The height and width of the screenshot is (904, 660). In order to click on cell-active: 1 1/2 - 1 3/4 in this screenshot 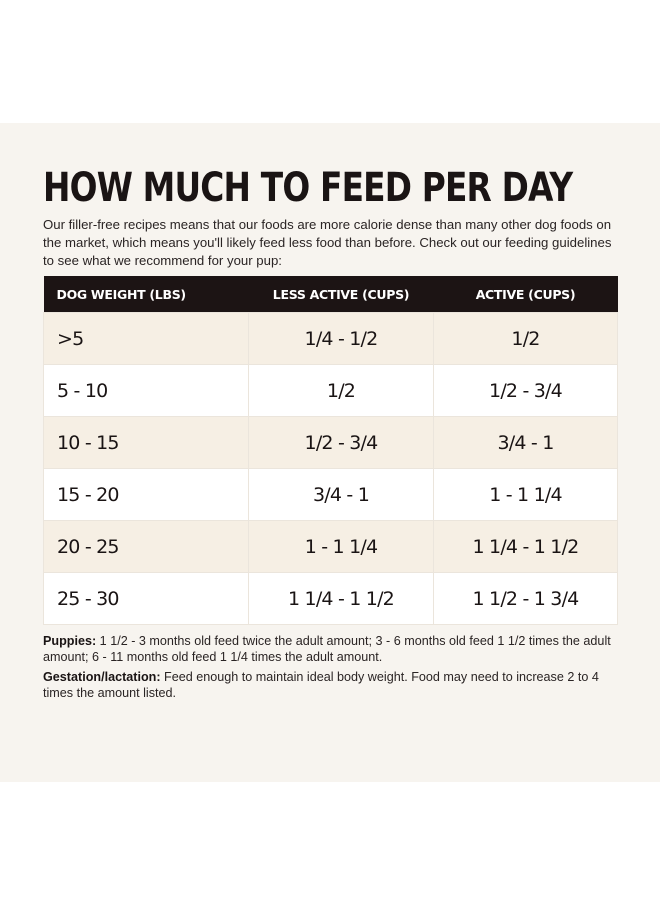, I will do `click(525, 598)`.